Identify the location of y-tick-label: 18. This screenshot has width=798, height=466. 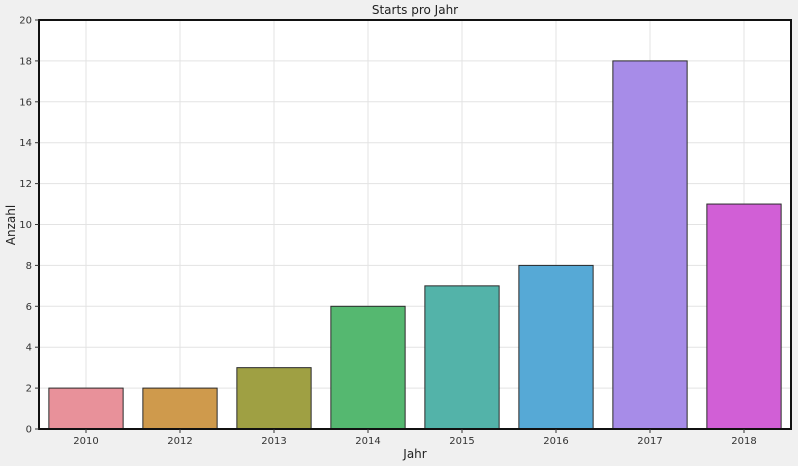
(25, 61).